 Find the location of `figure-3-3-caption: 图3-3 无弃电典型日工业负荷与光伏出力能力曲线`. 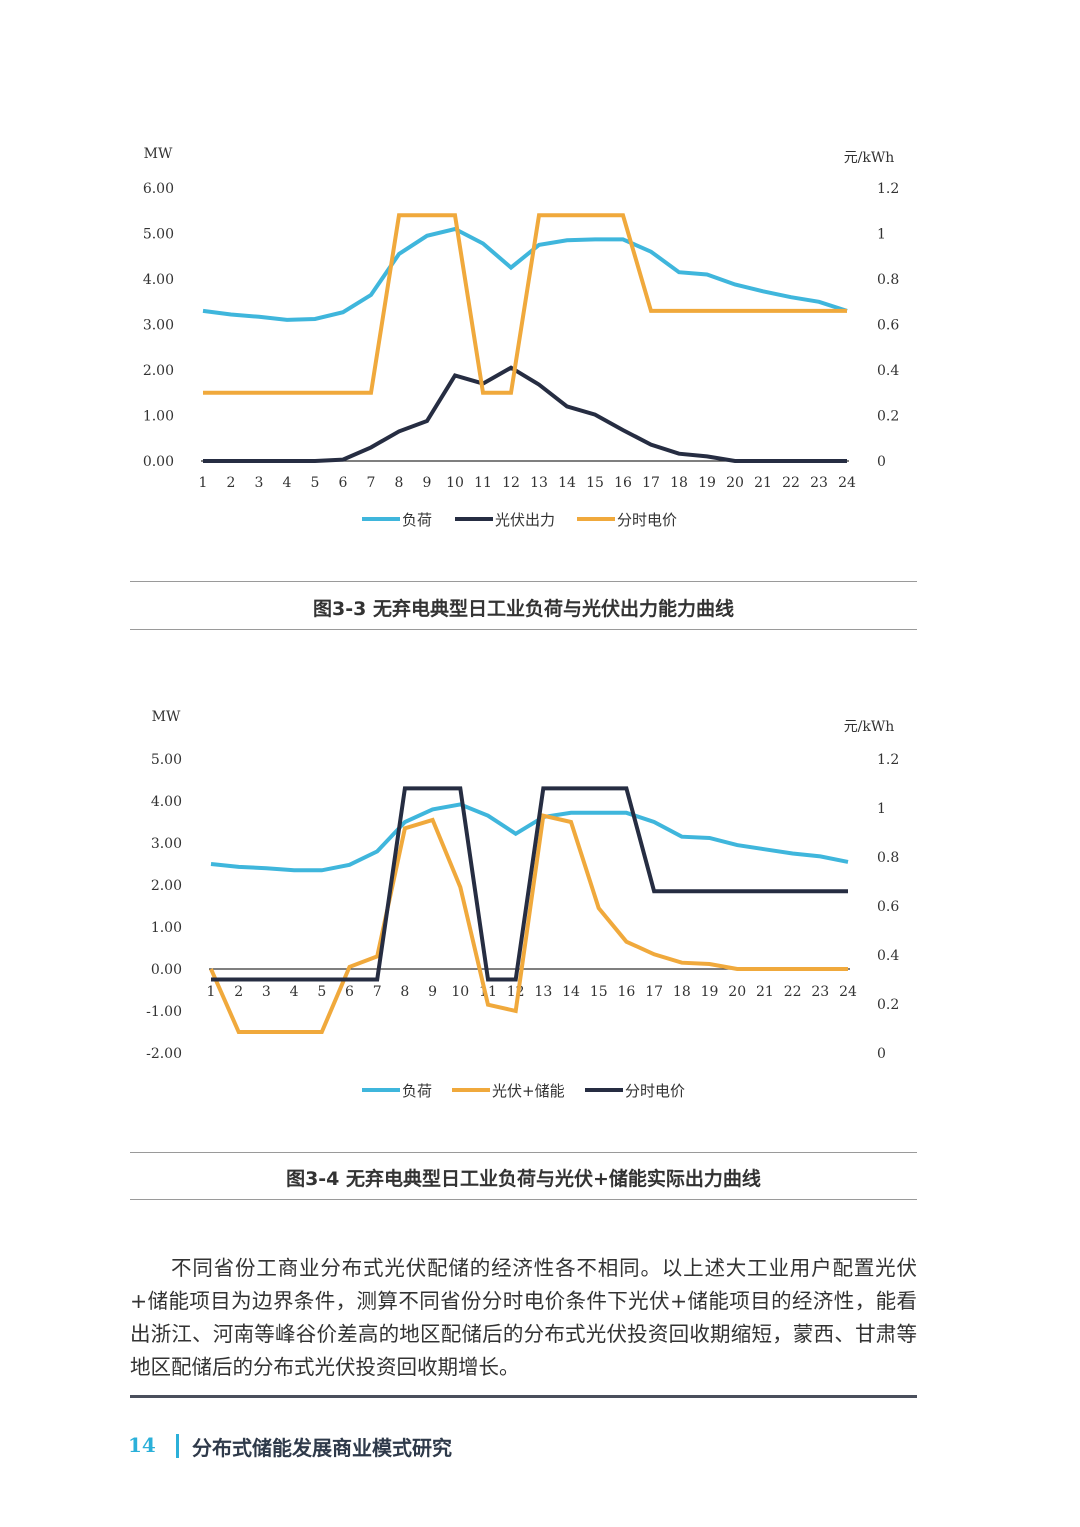

figure-3-3-caption: 图3-3 无弃电典型日工业负荷与光伏出力能力曲线 is located at coordinates (523, 609).